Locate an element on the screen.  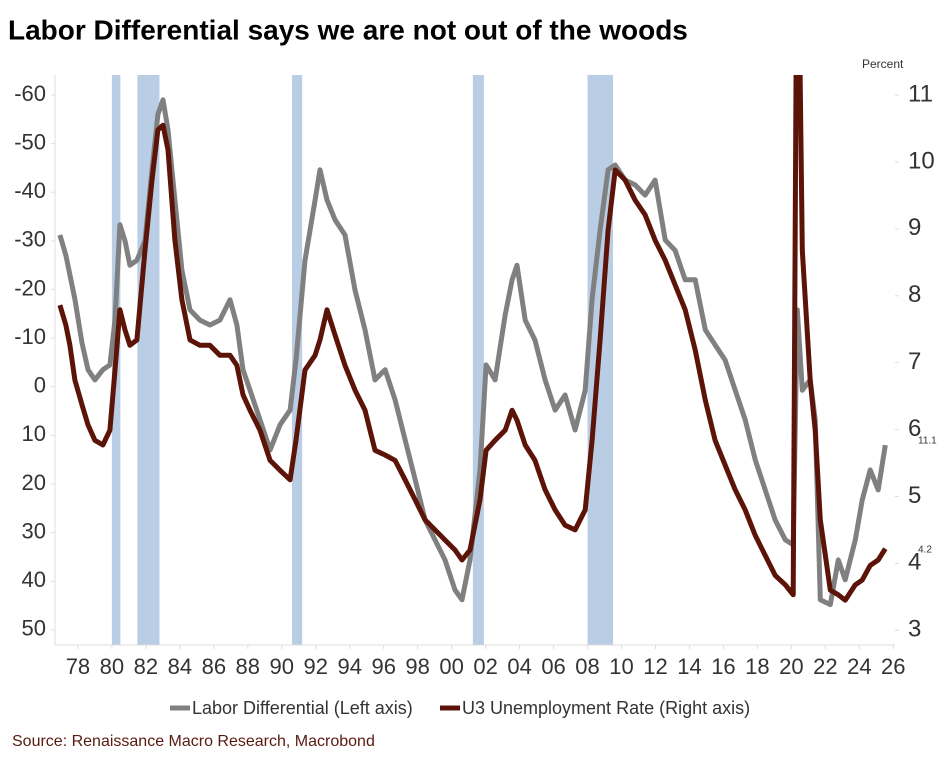
y-tick-label: 0 is located at coordinates (40, 385).